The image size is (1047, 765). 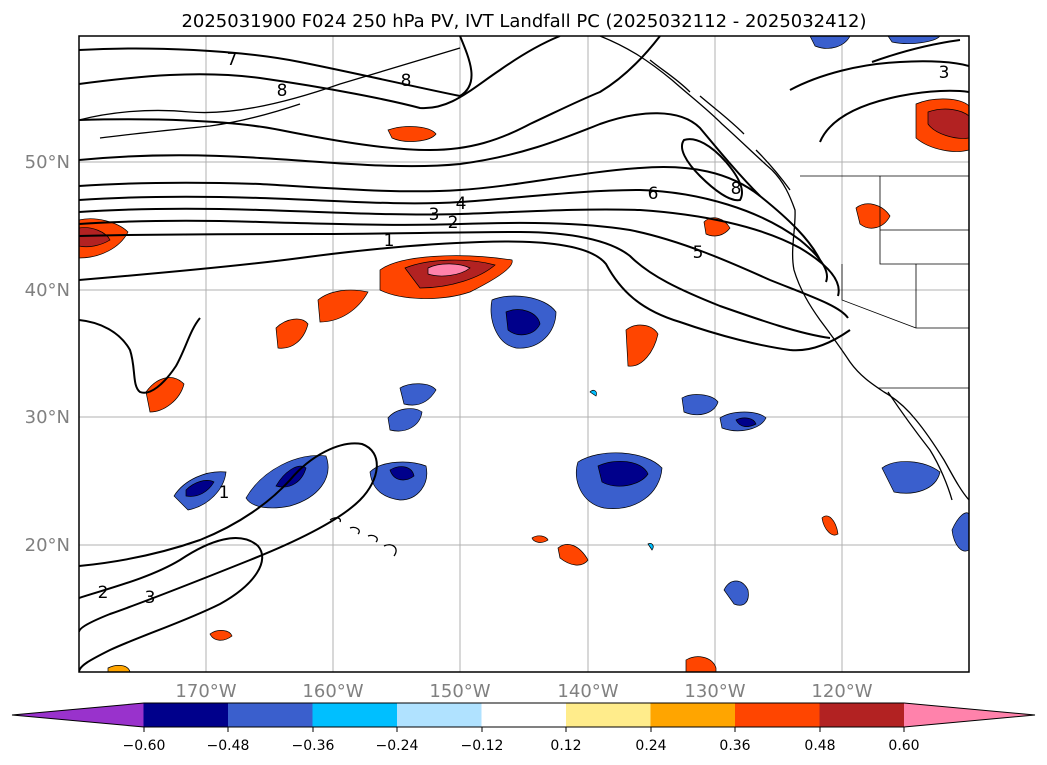 I want to click on colorbar-tick-label: −0.36, so click(x=313, y=746).